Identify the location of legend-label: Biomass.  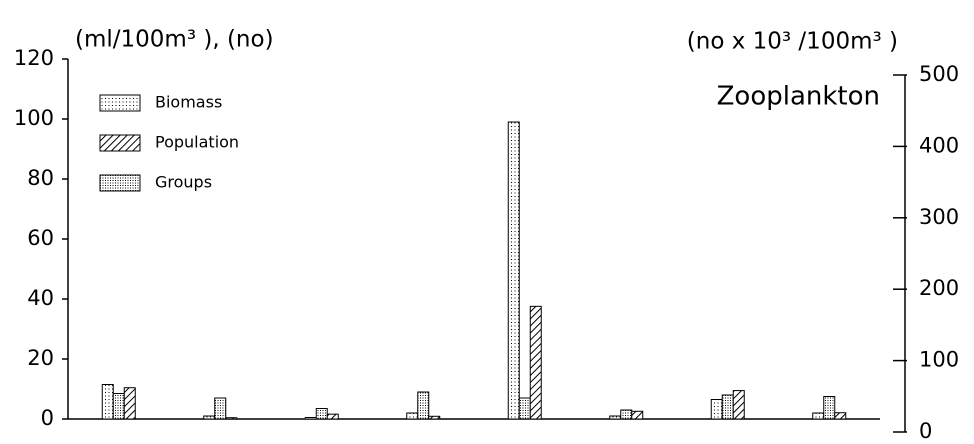
(188, 102).